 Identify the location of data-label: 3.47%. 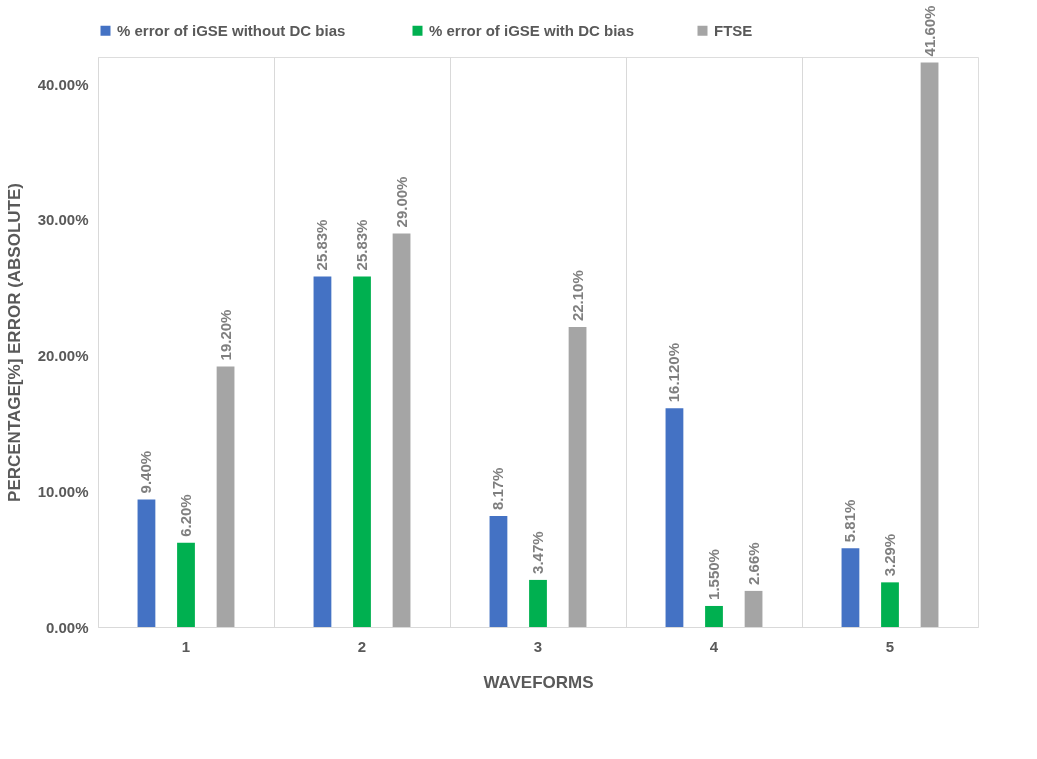
(537, 552).